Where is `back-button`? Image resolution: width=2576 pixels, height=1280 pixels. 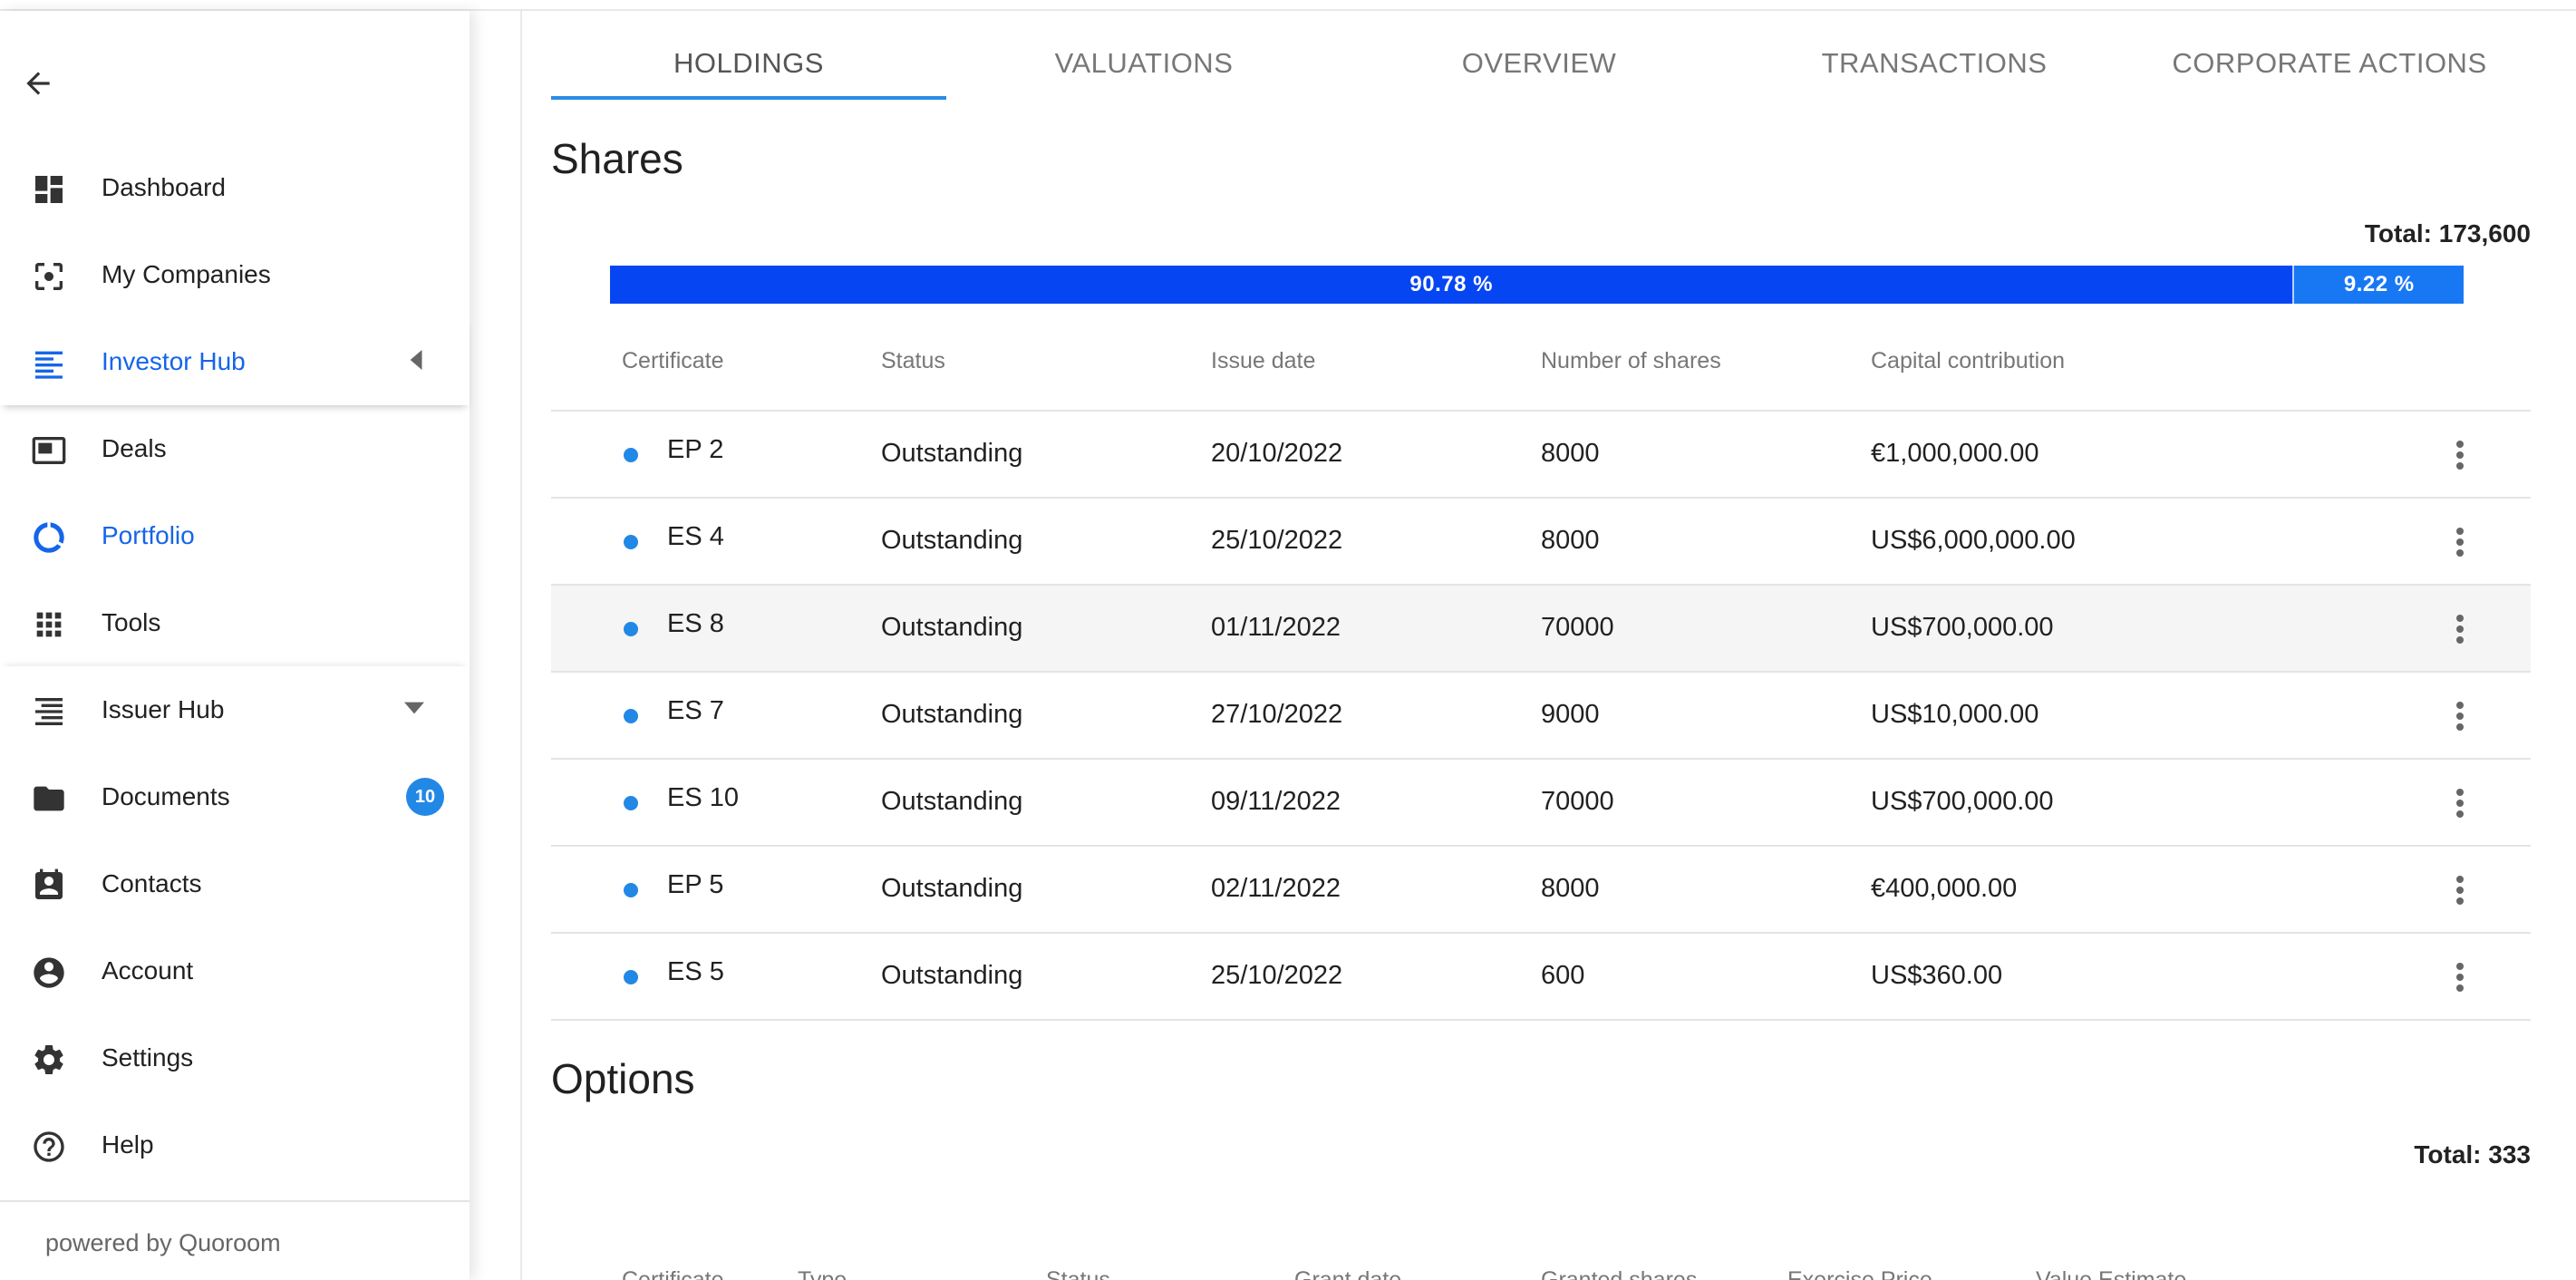
back-button is located at coordinates (38, 83).